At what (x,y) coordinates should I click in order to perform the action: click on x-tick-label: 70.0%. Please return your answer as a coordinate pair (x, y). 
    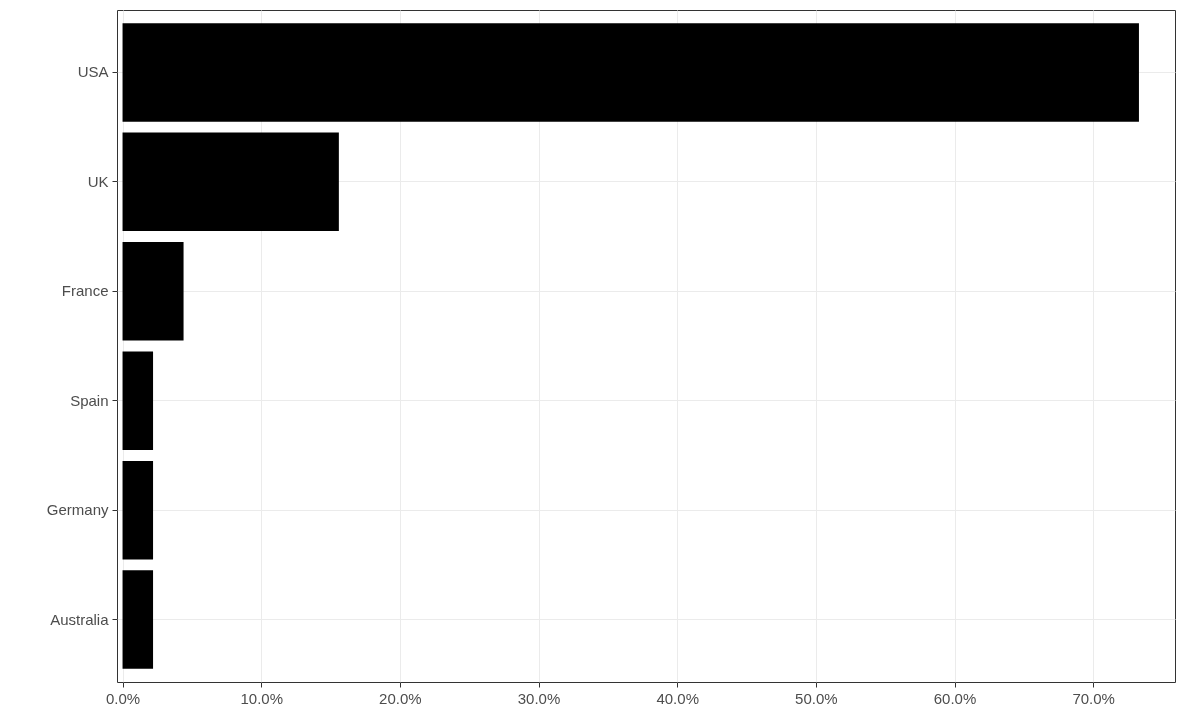
    Looking at the image, I should click on (1093, 698).